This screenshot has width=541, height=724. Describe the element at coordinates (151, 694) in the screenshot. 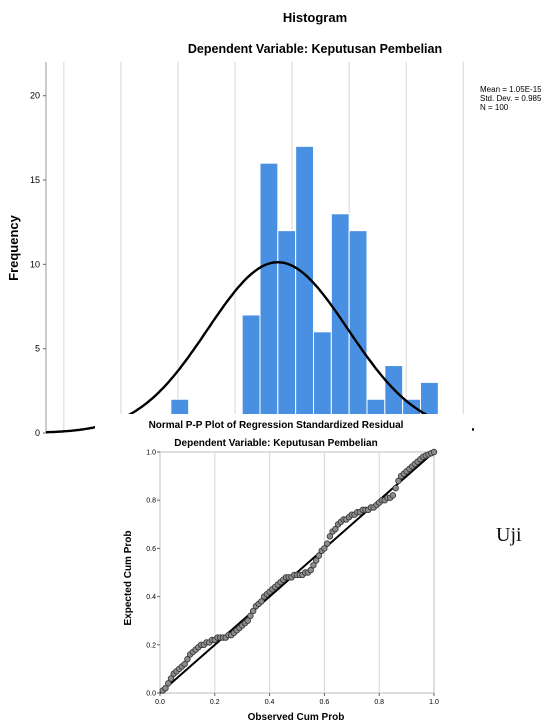

I see `pp-y-tick-label: 0.0` at that location.